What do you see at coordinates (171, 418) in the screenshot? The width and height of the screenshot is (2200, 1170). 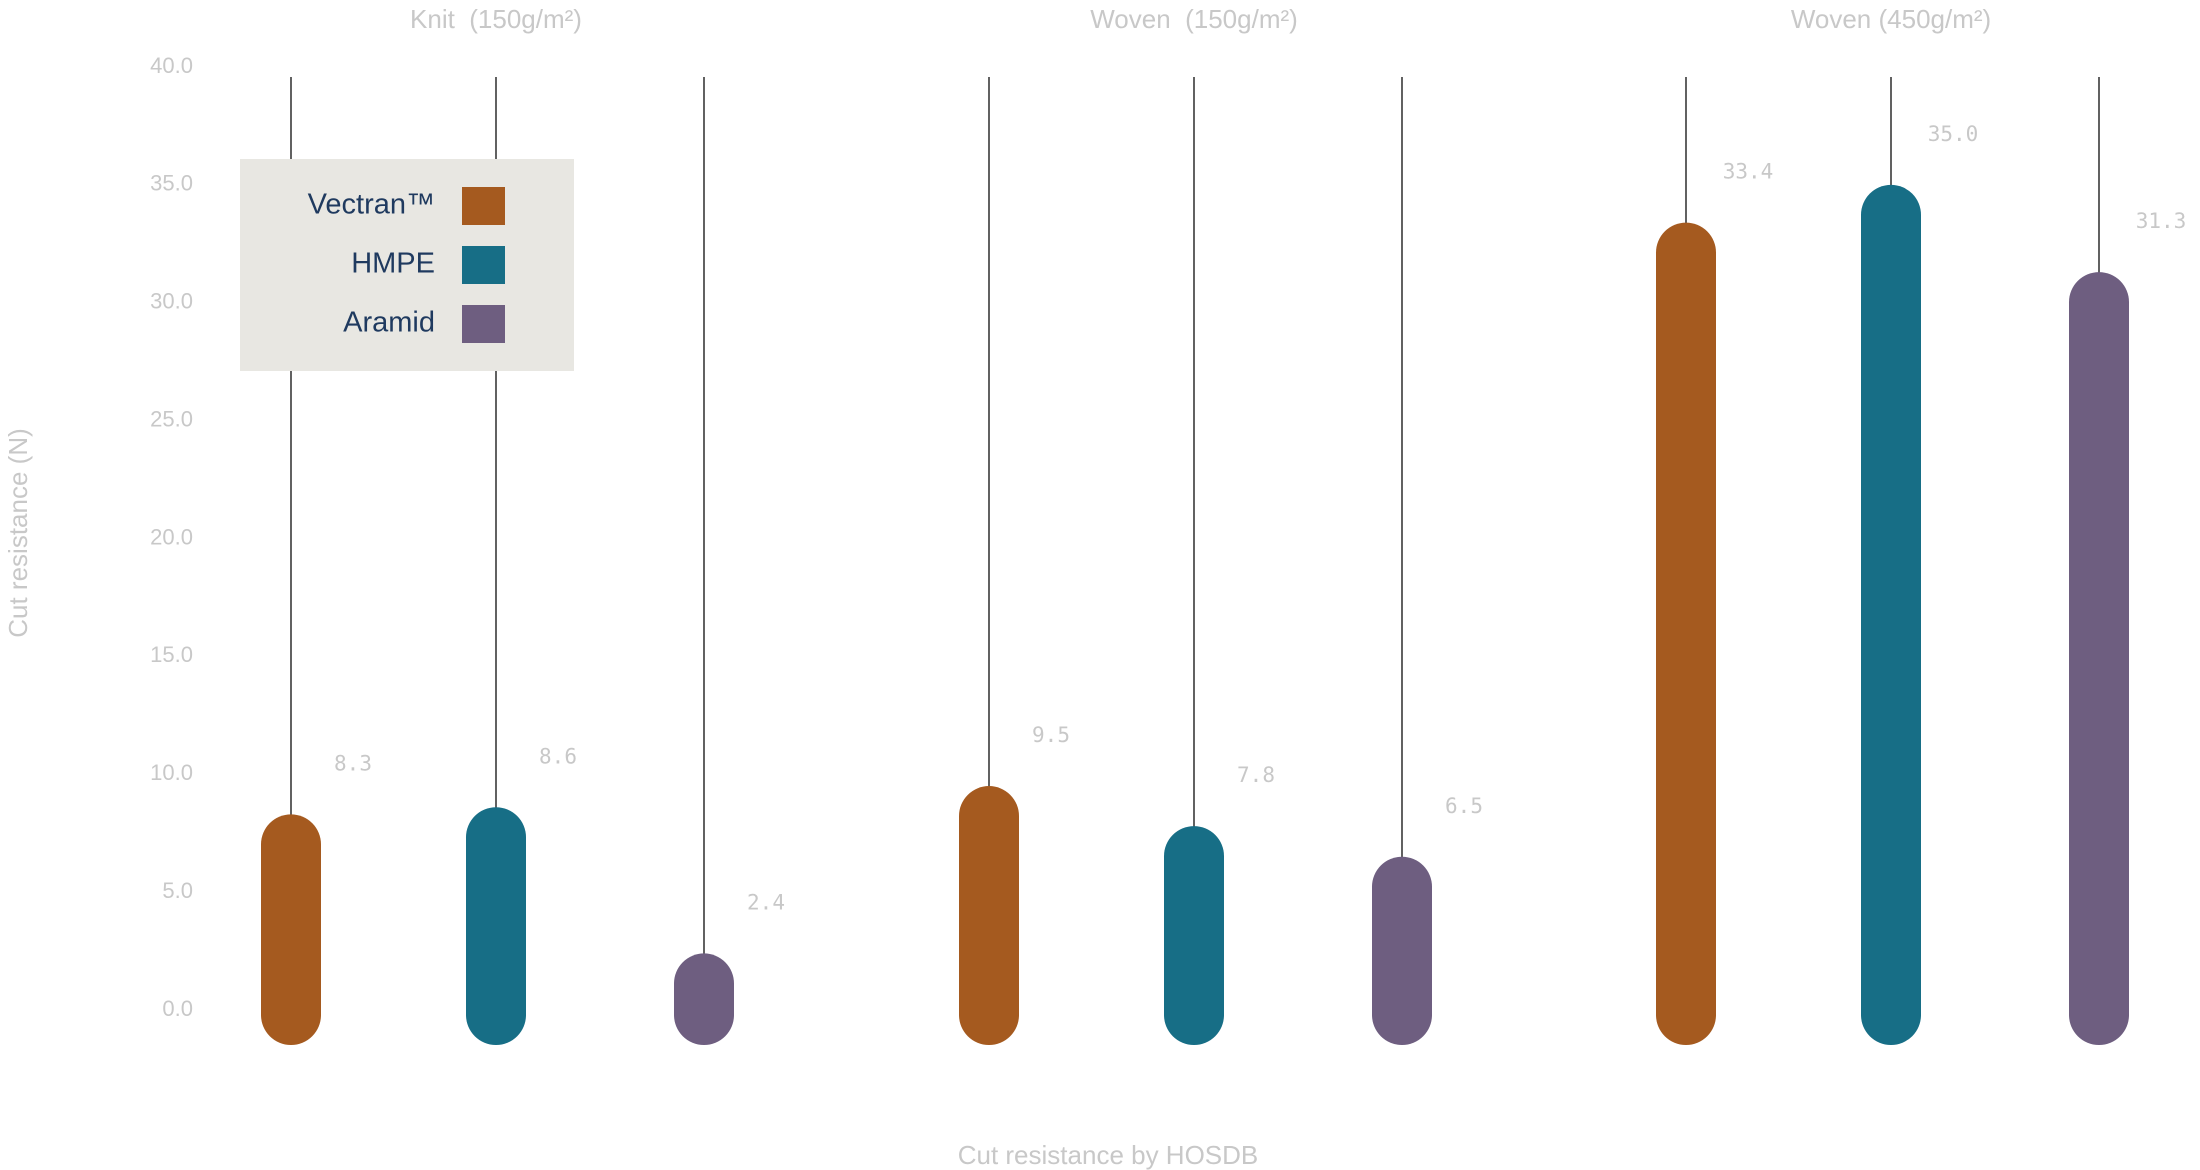 I see `y-tick-label: 25.0` at bounding box center [171, 418].